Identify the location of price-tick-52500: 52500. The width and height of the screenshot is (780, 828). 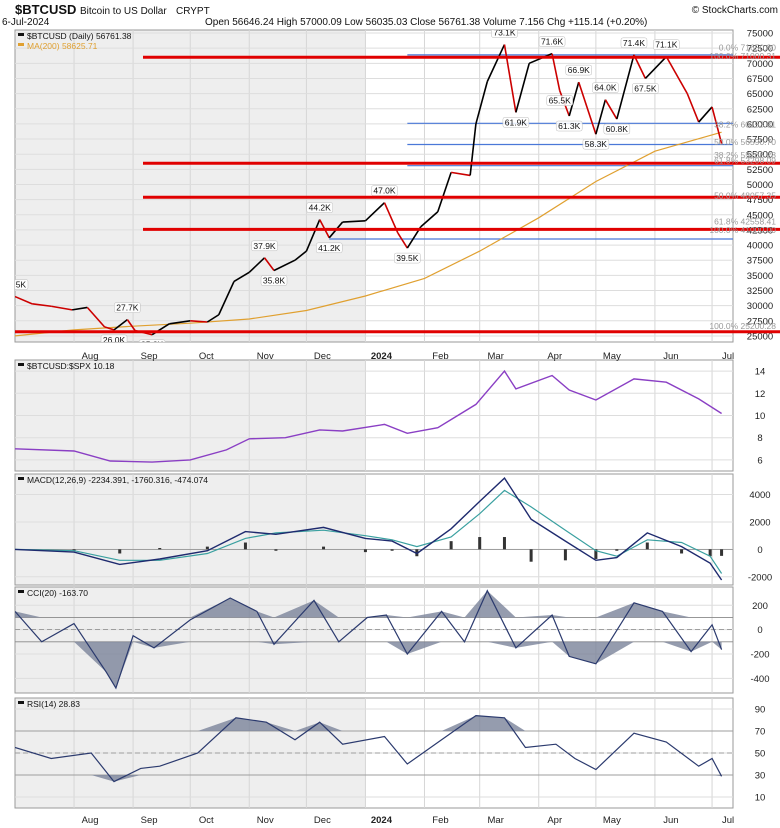
(760, 170).